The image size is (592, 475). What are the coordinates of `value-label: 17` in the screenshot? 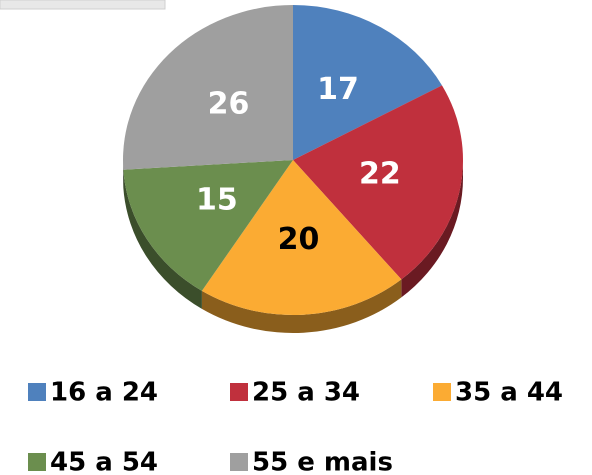 It's located at (338, 89).